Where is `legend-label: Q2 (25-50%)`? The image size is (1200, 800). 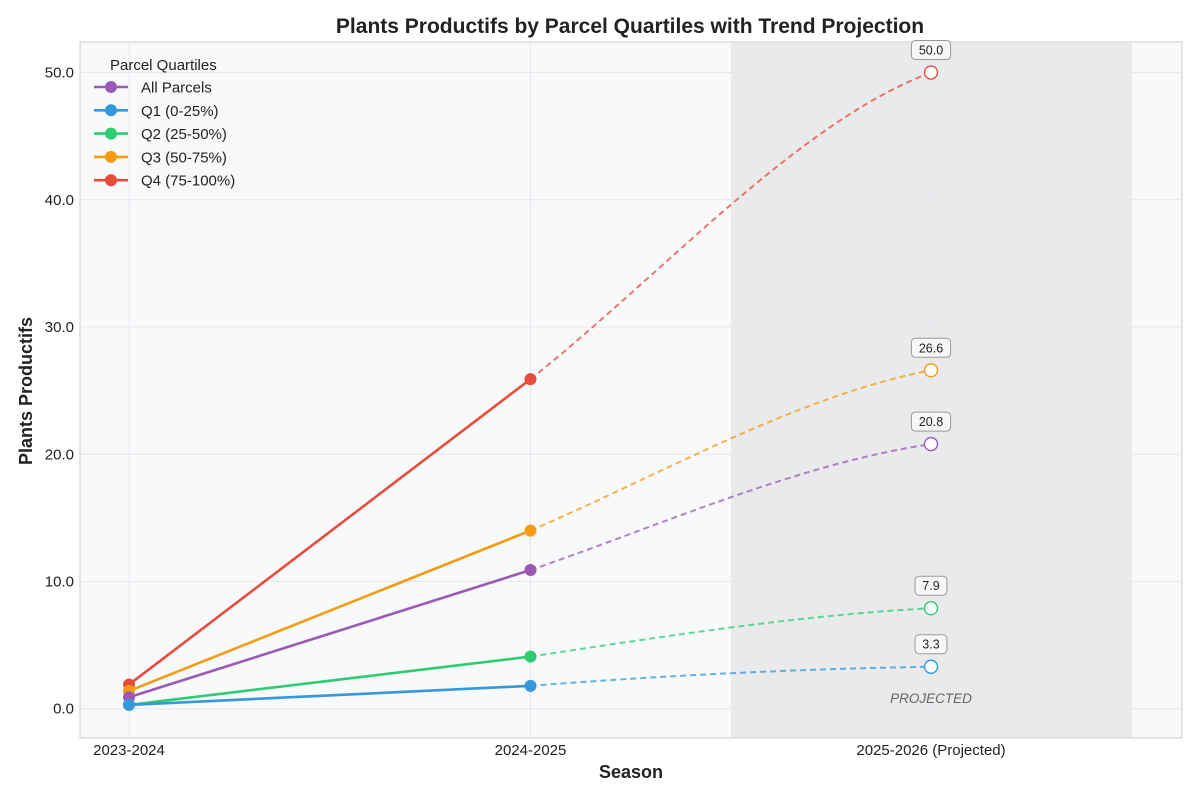 legend-label: Q2 (25-50%) is located at coordinates (184, 134).